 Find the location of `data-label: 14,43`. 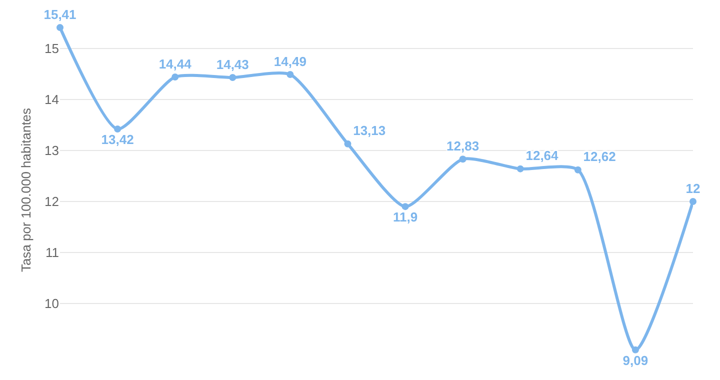

data-label: 14,43 is located at coordinates (232, 64).